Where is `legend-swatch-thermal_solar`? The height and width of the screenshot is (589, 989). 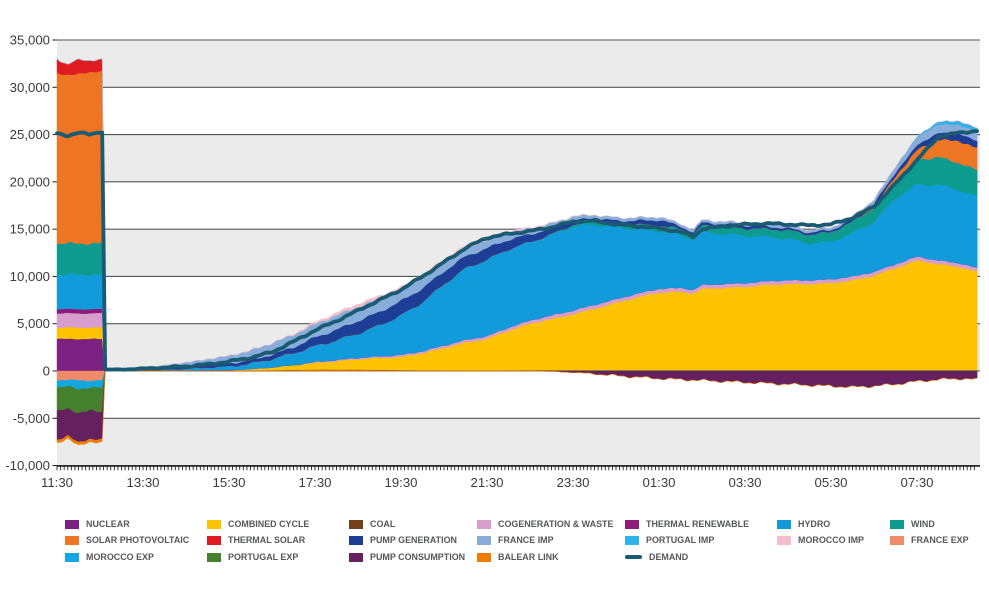 legend-swatch-thermal_solar is located at coordinates (214, 540).